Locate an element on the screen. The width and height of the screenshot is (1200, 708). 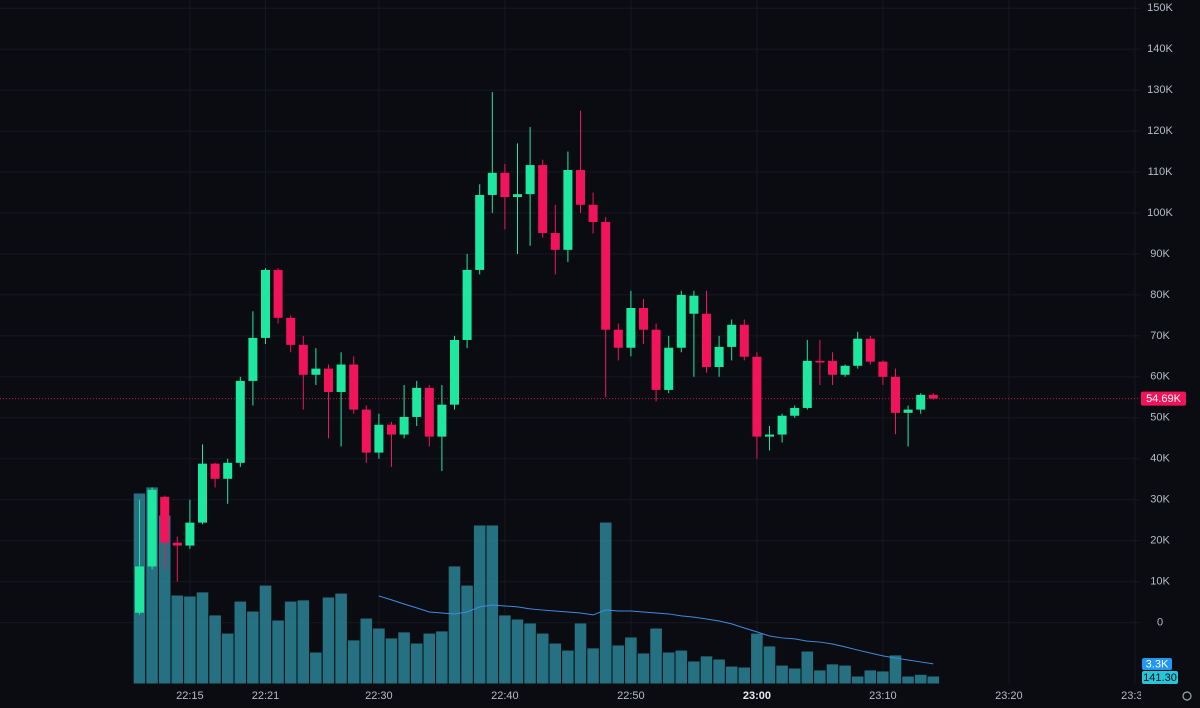
last-price-box is located at coordinates (1163, 398).